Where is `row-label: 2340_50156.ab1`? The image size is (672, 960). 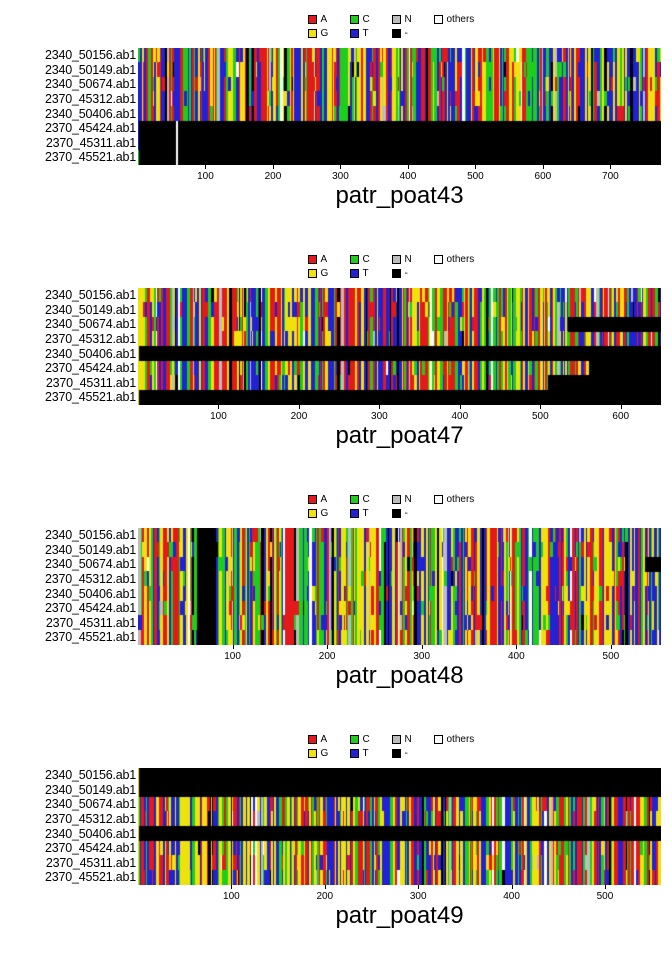 row-label: 2340_50156.ab1 is located at coordinates (90, 55).